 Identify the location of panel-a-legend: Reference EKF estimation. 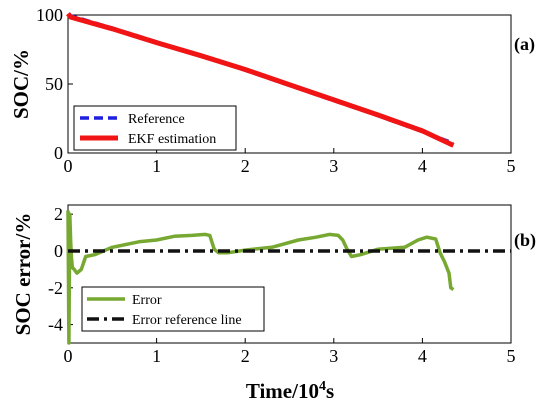
(155, 128).